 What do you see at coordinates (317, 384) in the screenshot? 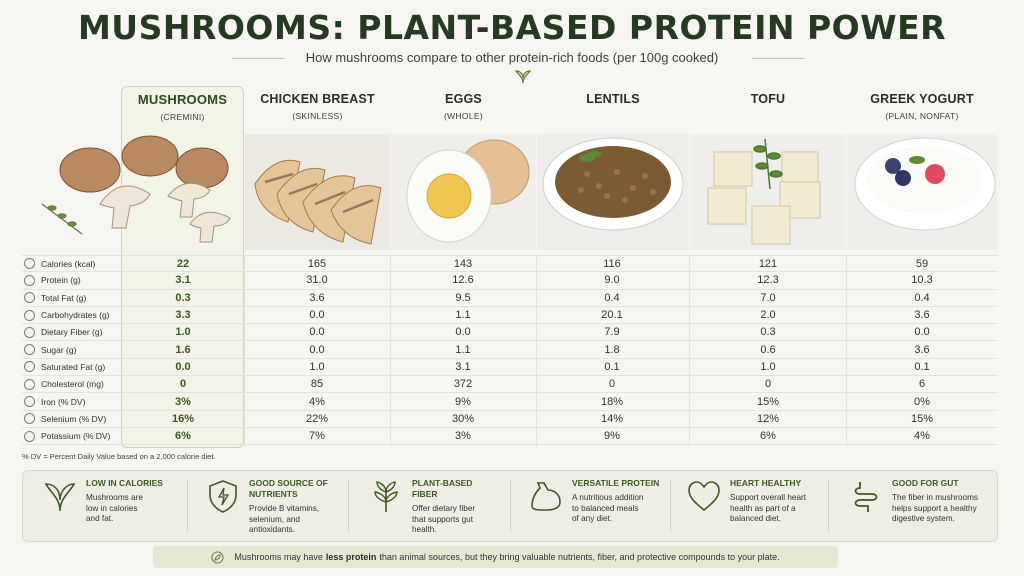
I see `table-cell: 85` at bounding box center [317, 384].